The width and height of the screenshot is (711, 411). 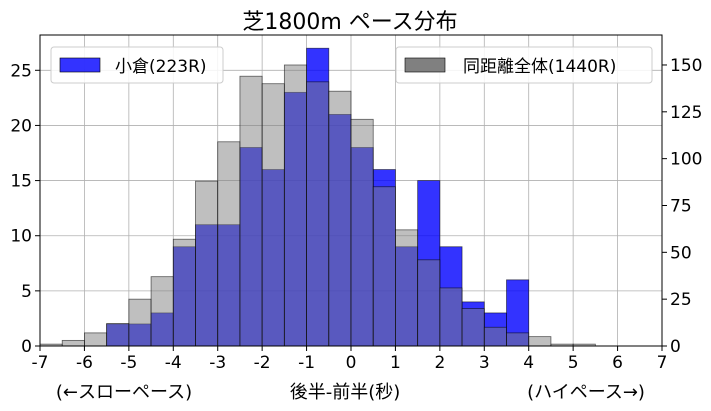 What do you see at coordinates (617, 363) in the screenshot?
I see `x-tick-label: 6` at bounding box center [617, 363].